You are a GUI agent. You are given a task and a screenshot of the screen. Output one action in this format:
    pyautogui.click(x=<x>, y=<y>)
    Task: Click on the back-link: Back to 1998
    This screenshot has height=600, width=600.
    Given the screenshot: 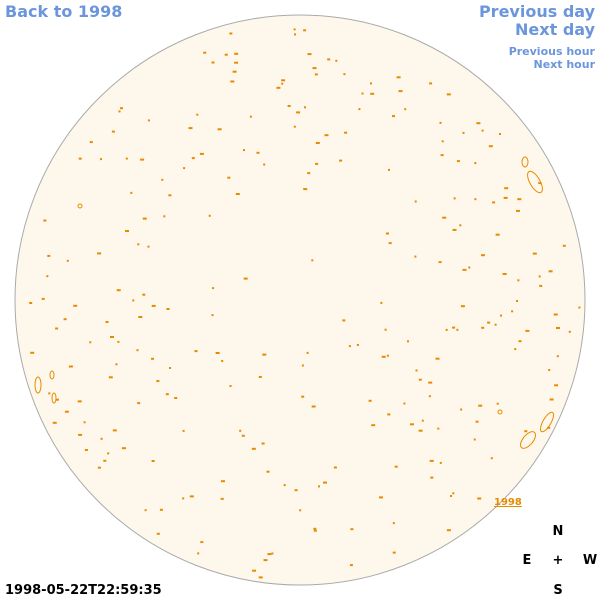 What is the action you would take?
    pyautogui.click(x=64, y=11)
    